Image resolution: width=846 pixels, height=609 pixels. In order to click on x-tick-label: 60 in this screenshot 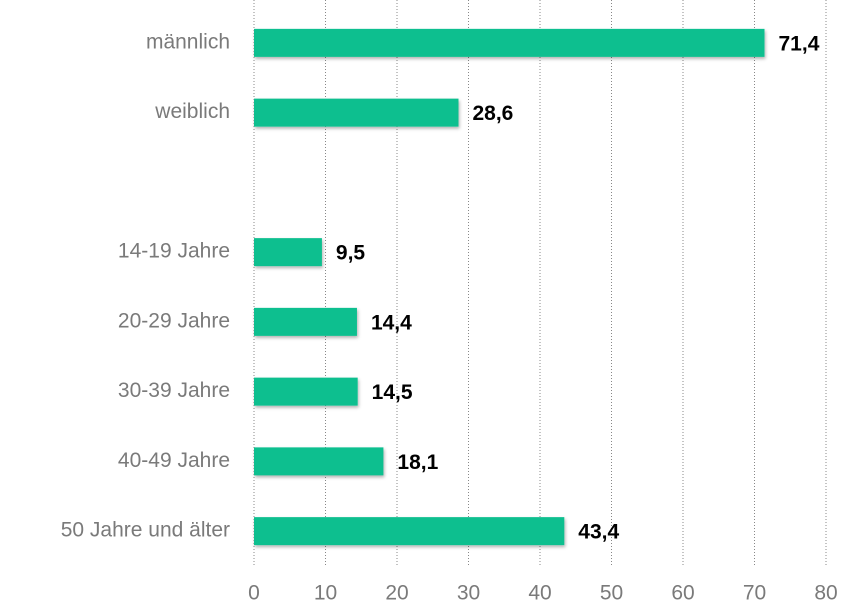, I will do `click(682, 593)`.